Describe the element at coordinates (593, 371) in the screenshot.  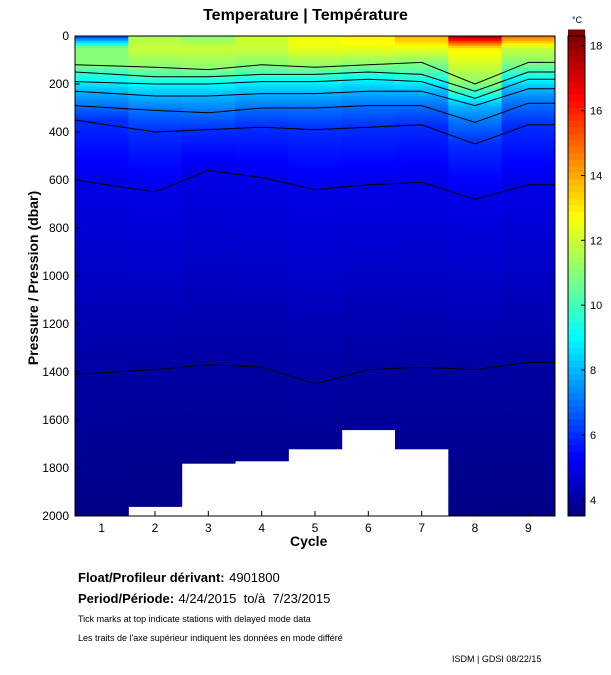
I see `colorbar-tick-label: 8` at that location.